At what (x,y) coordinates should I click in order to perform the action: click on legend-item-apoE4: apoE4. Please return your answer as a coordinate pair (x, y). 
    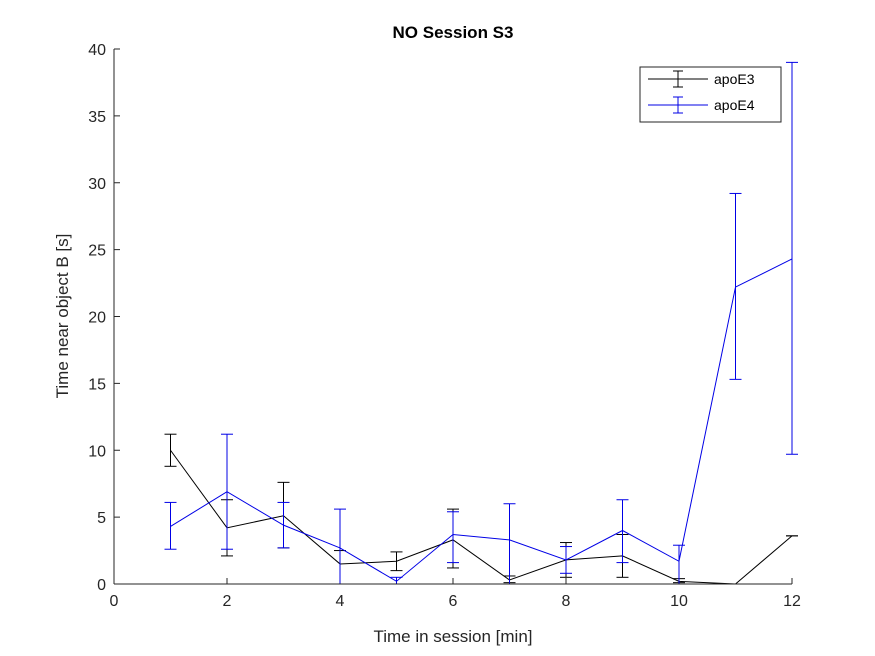
    Looking at the image, I should click on (701, 105).